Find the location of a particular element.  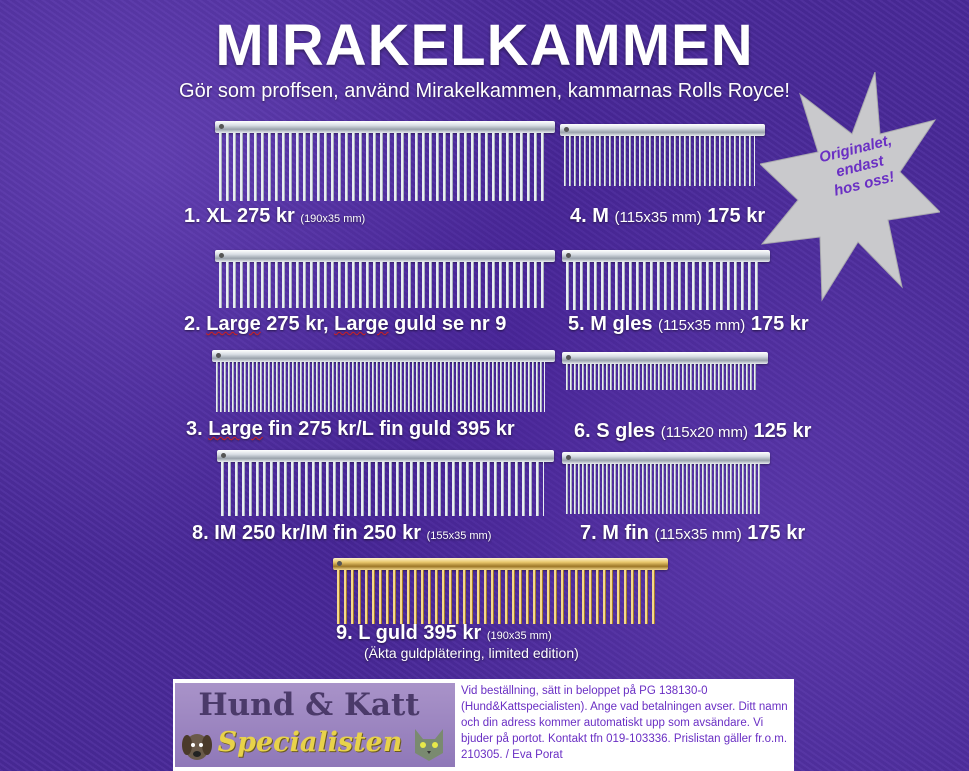

comb-s-gles-image is located at coordinates (665, 371).